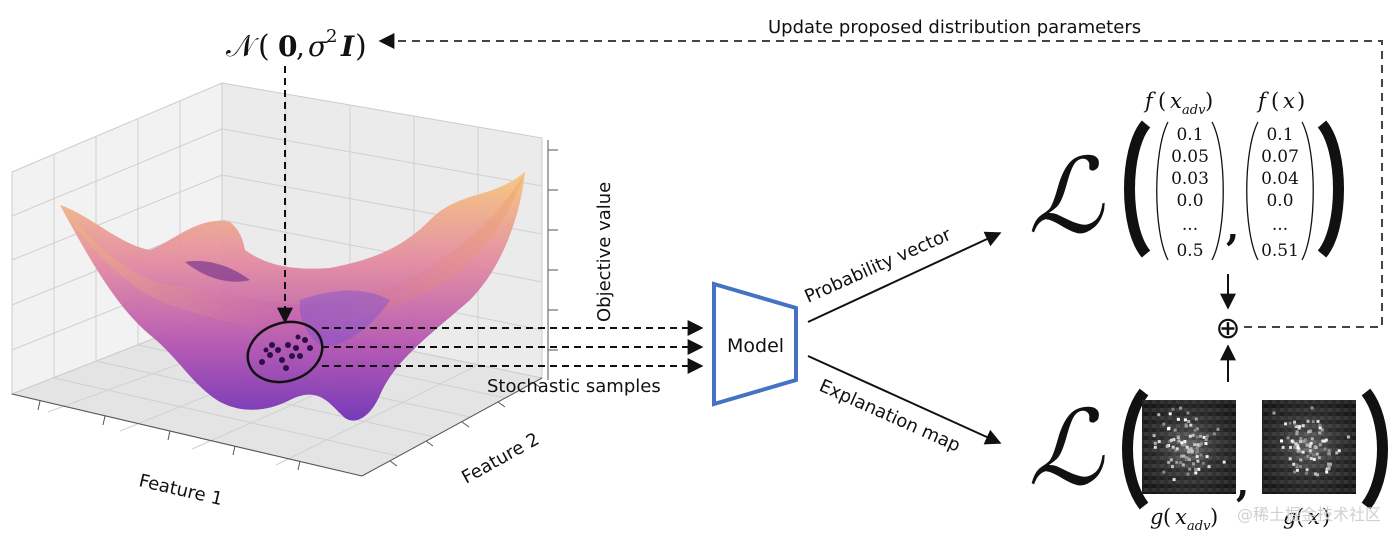  What do you see at coordinates (452, 427) in the screenshot?
I see `y-axis-line` at bounding box center [452, 427].